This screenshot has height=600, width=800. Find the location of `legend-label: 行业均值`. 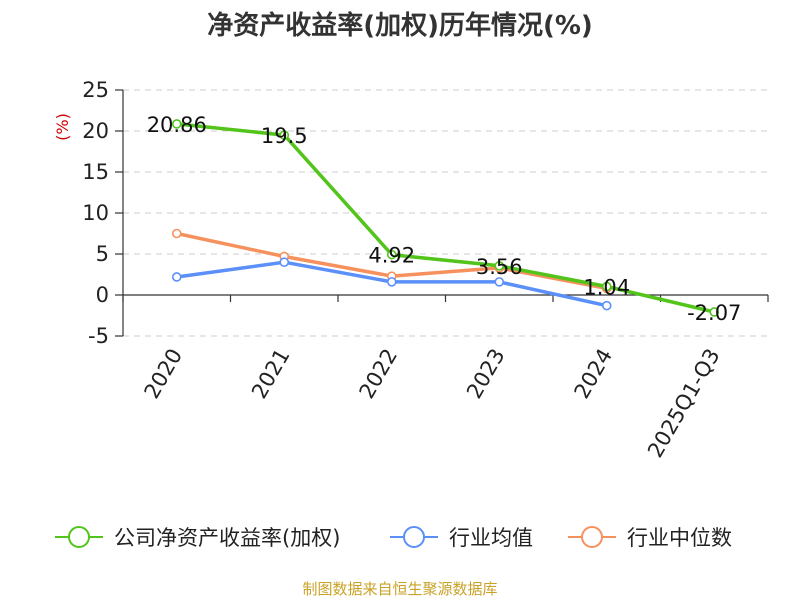

legend-label: 行业均值 is located at coordinates (491, 538).